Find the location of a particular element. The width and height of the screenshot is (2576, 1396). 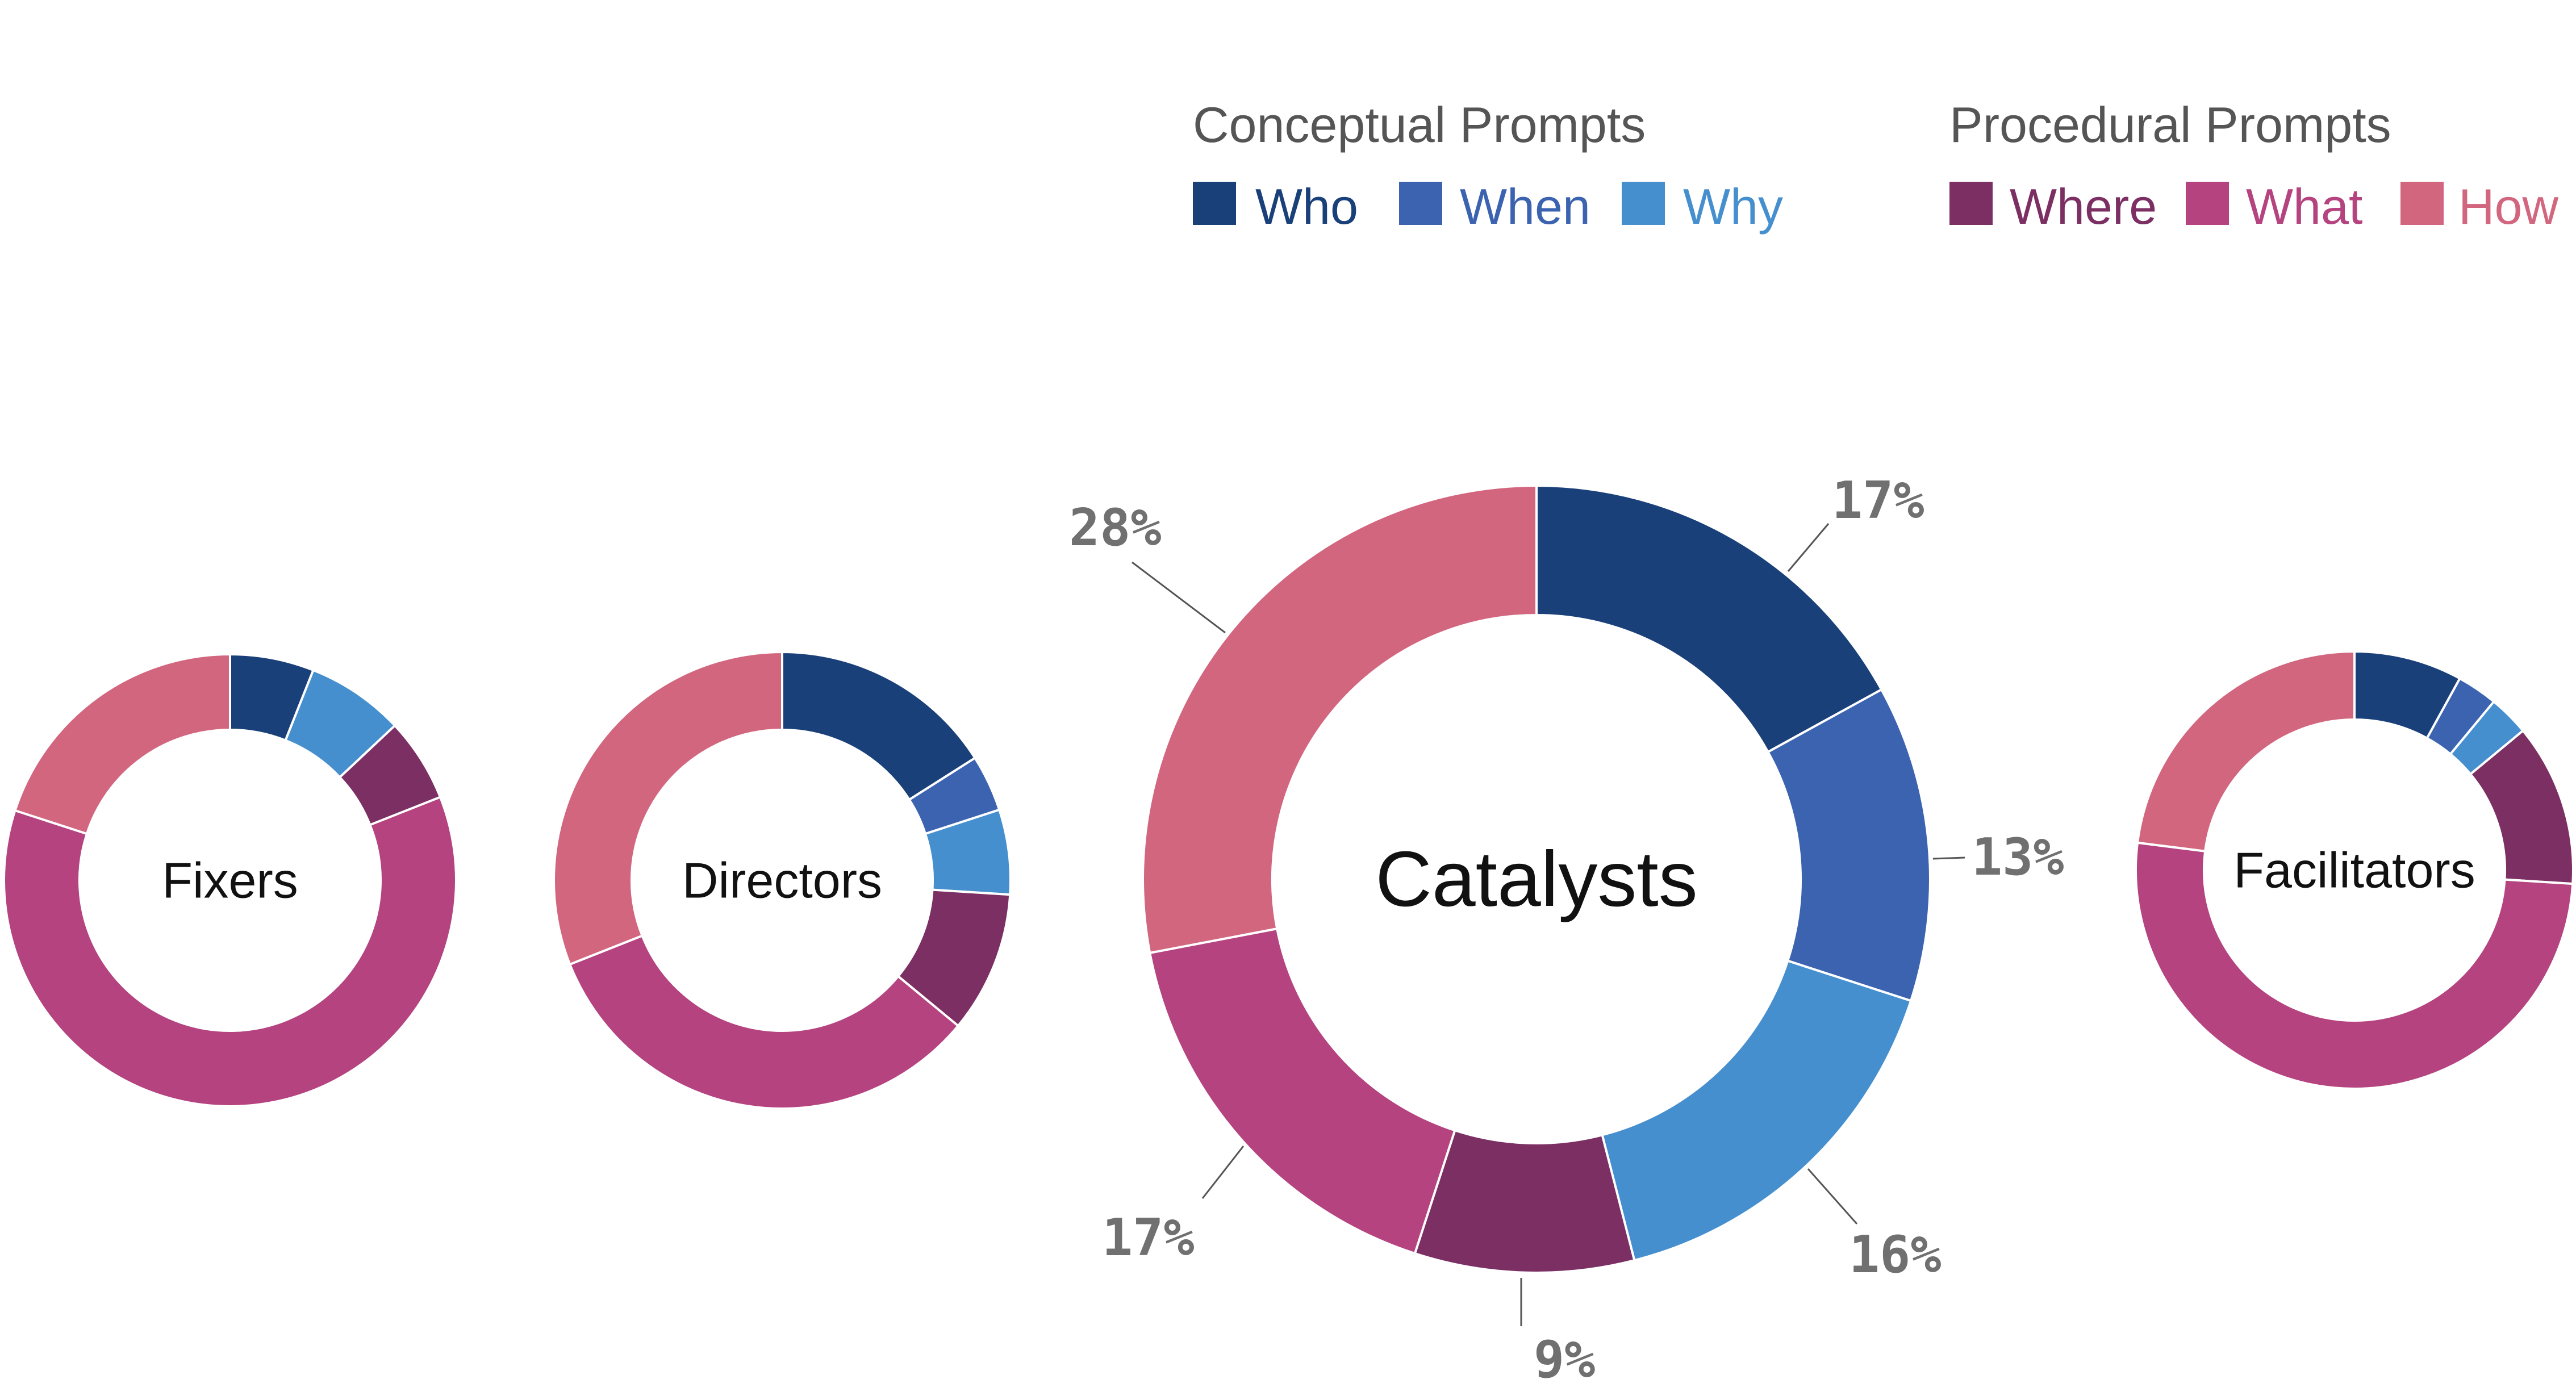

legend-label-why: Why is located at coordinates (1733, 206).